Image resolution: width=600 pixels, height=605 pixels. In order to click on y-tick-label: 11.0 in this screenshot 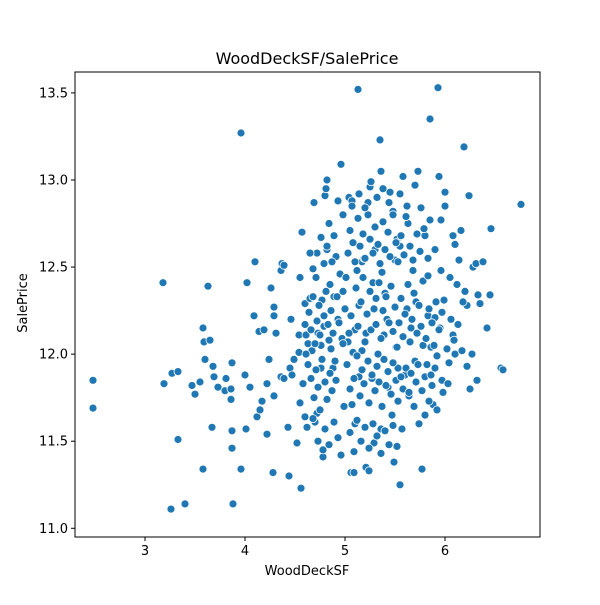, I will do `click(53, 529)`.